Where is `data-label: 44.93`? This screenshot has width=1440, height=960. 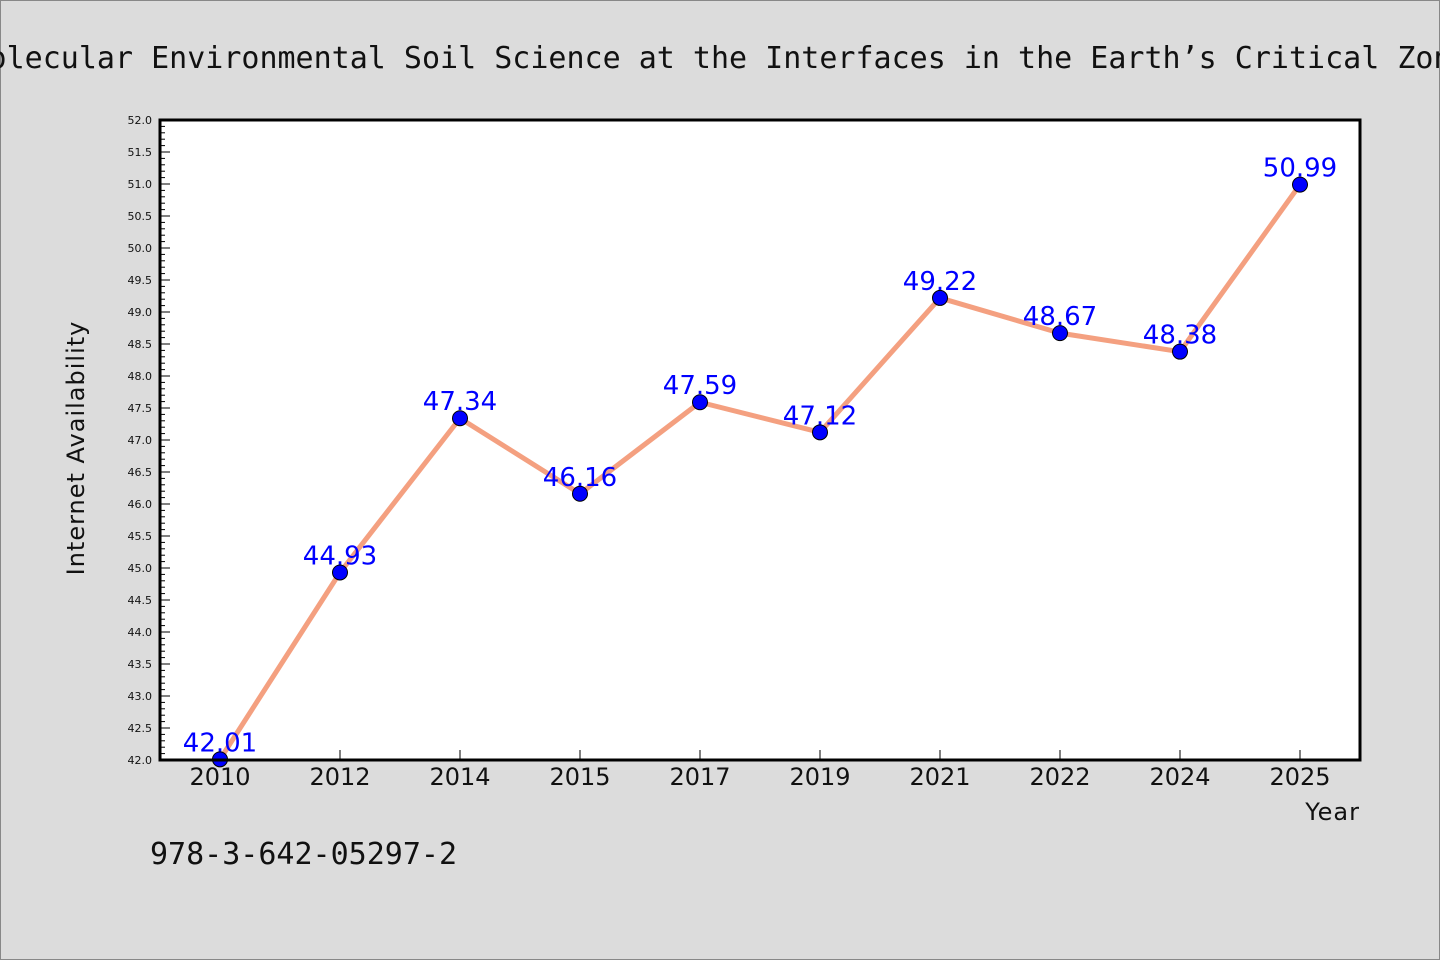
data-label: 44.93 is located at coordinates (340, 556).